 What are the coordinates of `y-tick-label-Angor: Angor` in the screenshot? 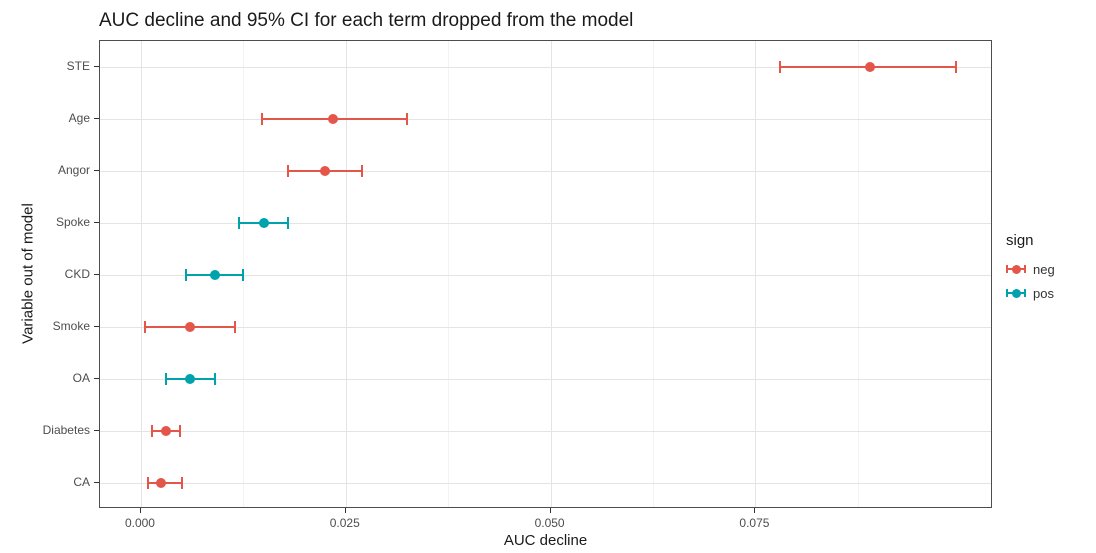 It's located at (73, 170).